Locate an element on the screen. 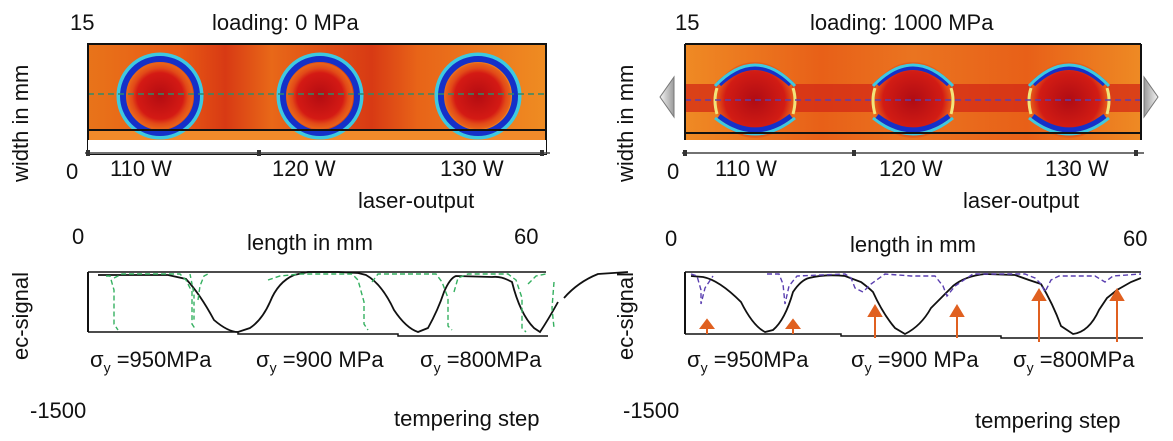 The width and height of the screenshot is (1173, 441). move-right-arrow-icon is located at coordinates (1151, 97).